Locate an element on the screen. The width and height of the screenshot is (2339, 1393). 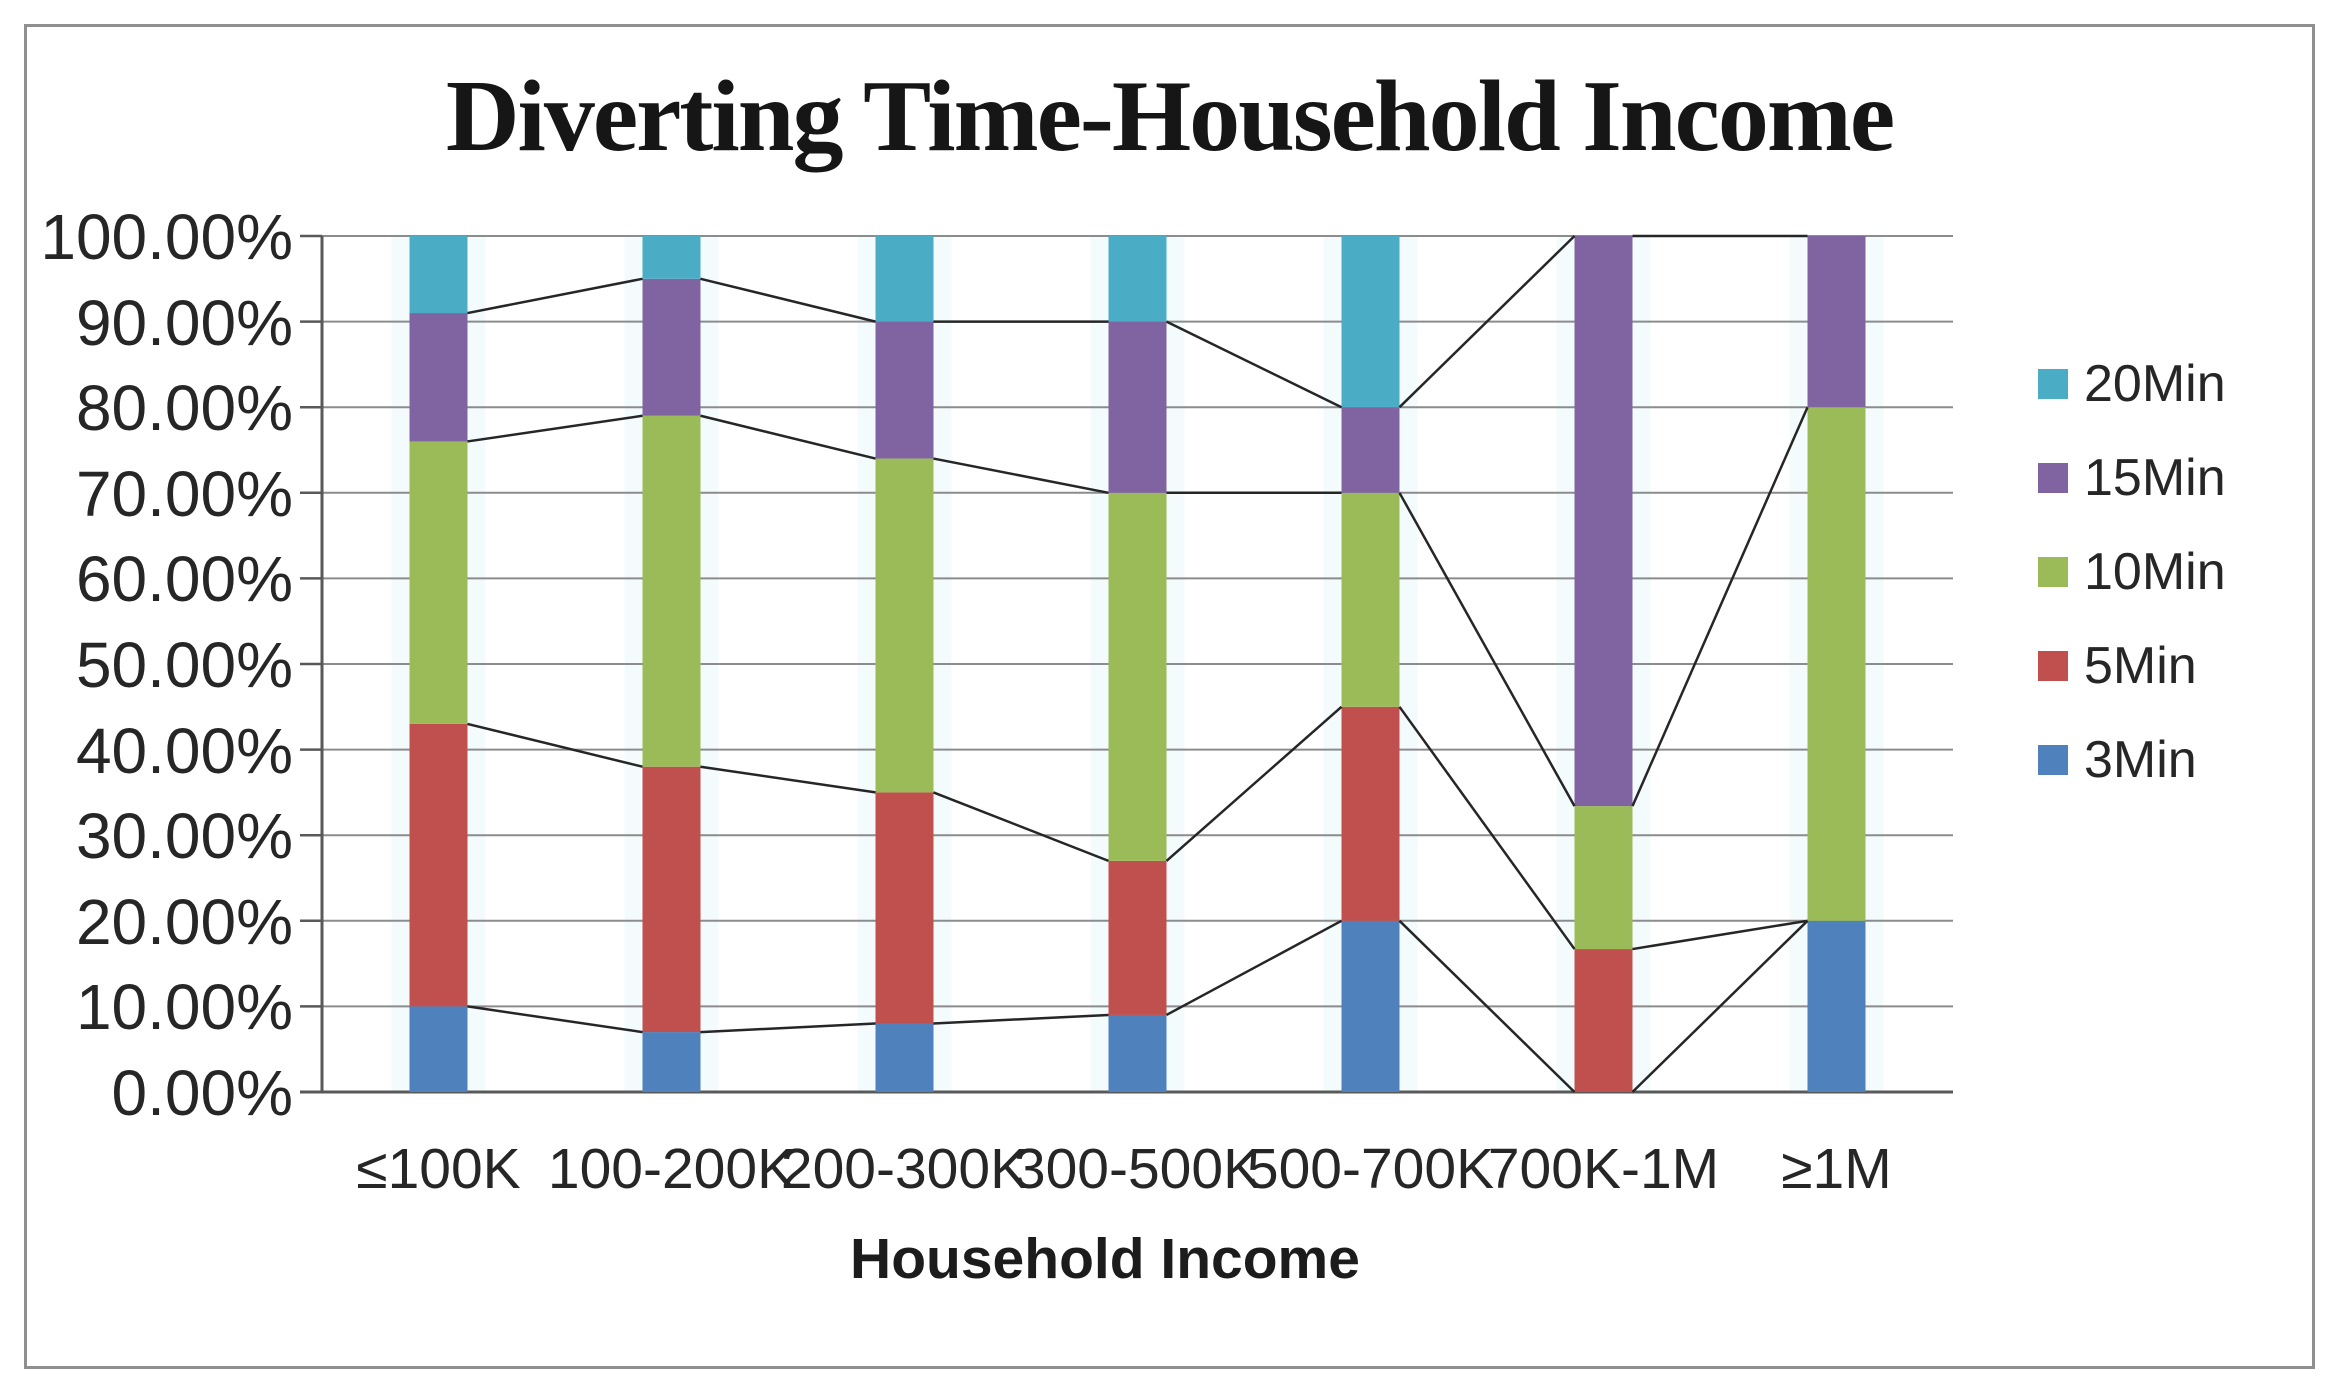
x-tick-label: ≥1M is located at coordinates (1836, 1169).